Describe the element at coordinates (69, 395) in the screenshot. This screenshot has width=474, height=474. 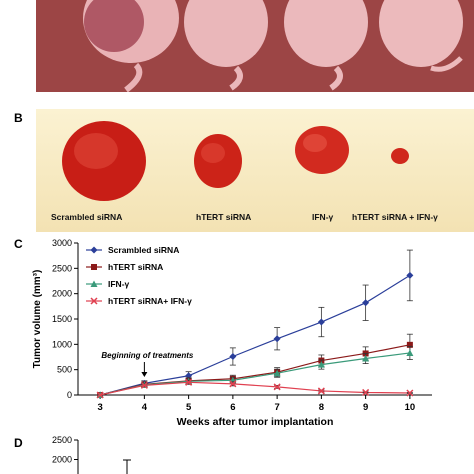
I see `y-tick-label: 0` at that location.